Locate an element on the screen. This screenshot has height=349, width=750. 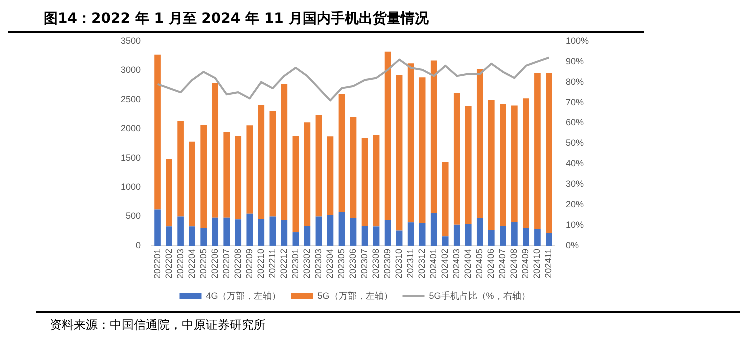
x-tick-label: 202309 is located at coordinates (387, 264).